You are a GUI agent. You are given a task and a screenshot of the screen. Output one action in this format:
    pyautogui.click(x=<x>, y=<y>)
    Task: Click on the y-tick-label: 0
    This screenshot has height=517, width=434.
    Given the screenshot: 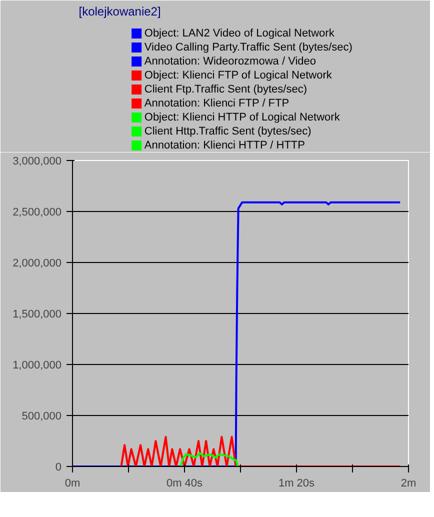 What is the action you would take?
    pyautogui.click(x=58, y=468)
    